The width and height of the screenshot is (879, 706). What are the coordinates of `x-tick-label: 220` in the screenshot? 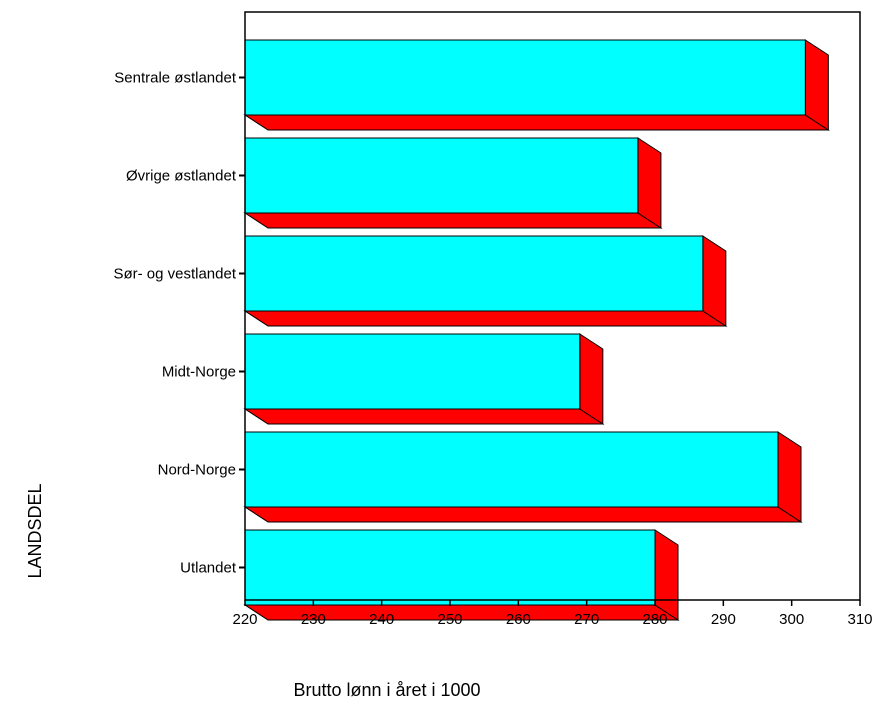 It's located at (244, 619).